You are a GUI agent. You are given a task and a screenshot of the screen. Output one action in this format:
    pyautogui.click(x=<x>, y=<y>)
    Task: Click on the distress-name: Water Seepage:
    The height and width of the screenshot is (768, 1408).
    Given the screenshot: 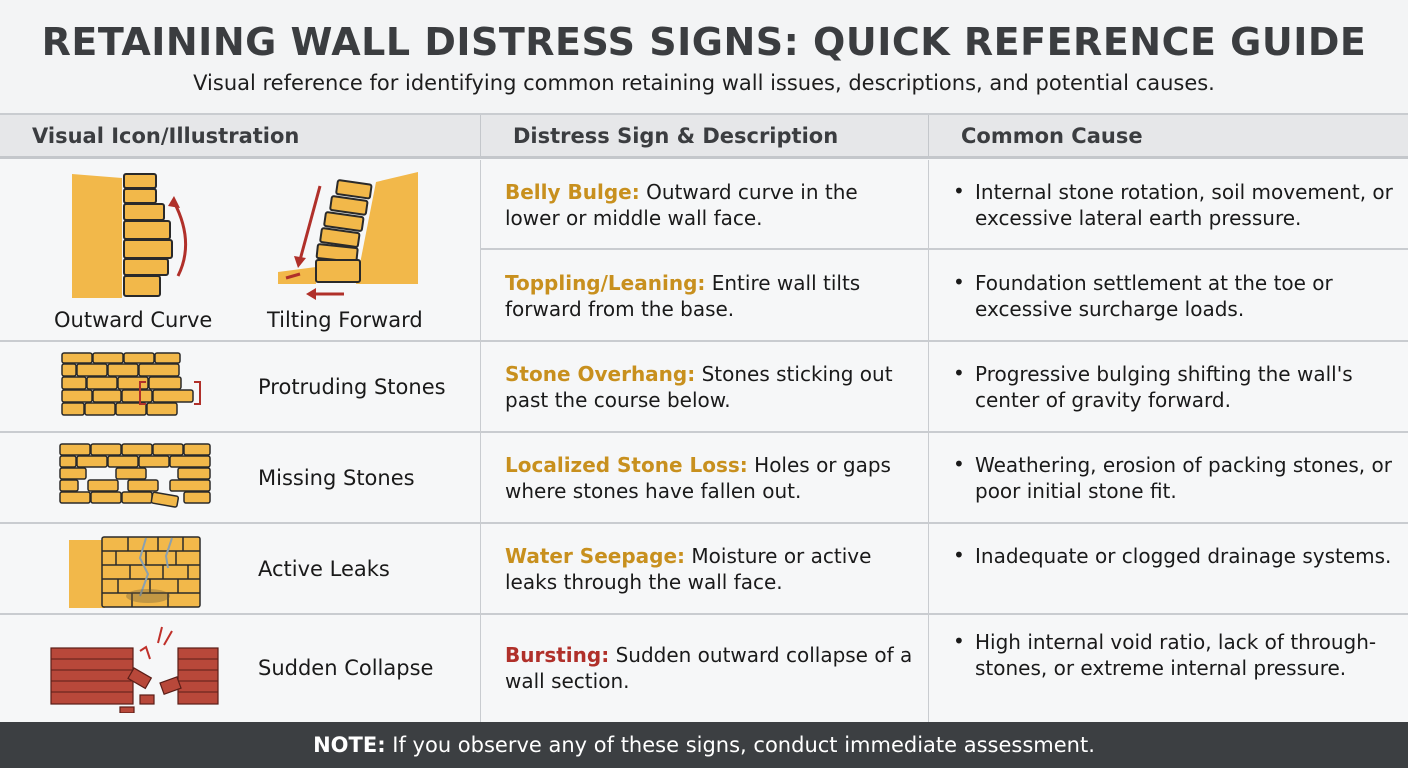 What is the action you would take?
    pyautogui.click(x=595, y=556)
    